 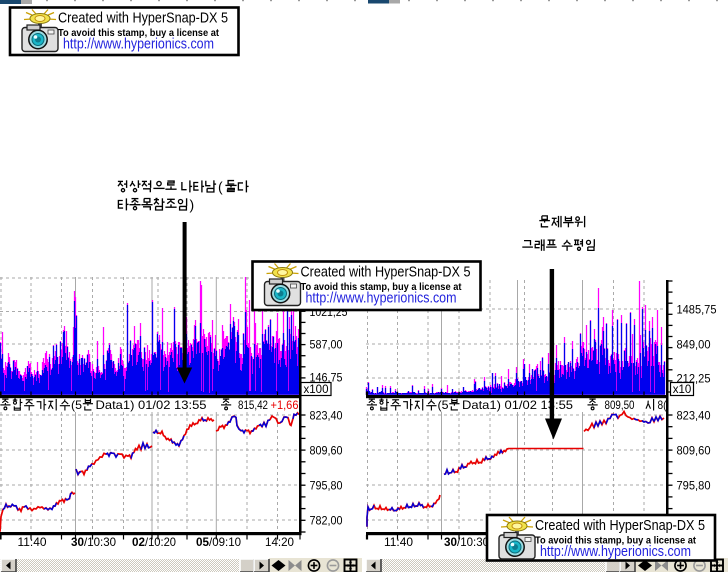 I want to click on svg-text: 815,42, so click(x=253, y=405).